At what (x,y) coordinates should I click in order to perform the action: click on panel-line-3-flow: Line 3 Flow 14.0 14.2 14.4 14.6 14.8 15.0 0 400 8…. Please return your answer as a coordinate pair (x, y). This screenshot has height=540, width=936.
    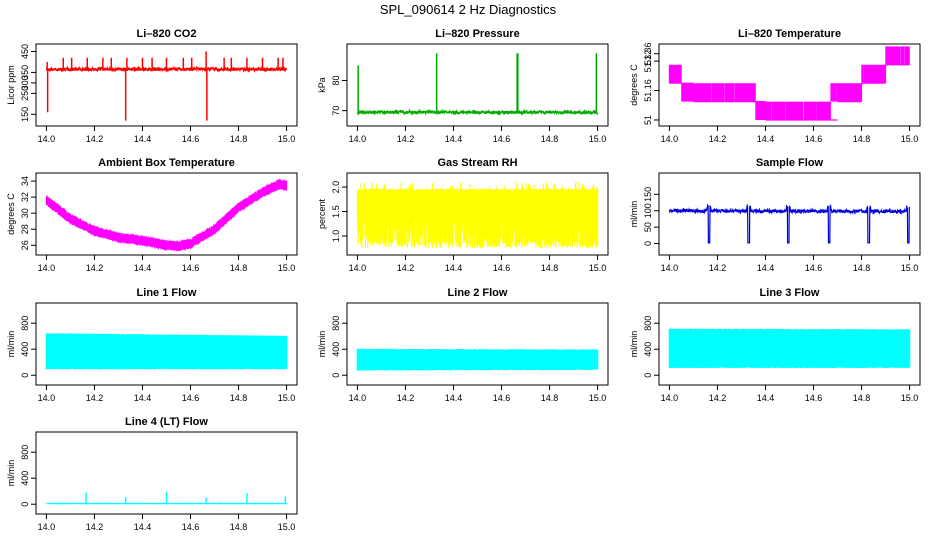
    Looking at the image, I should click on (775, 345).